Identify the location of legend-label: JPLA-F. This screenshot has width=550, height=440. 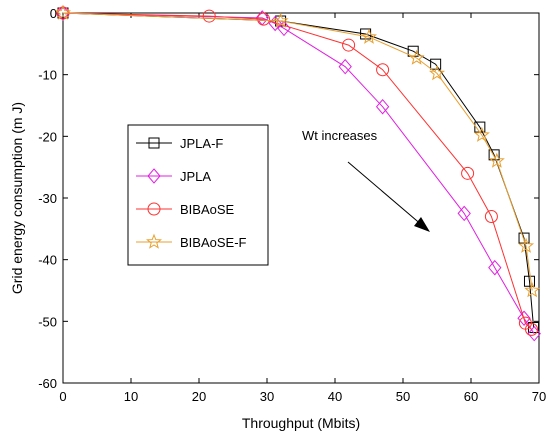
(201, 143).